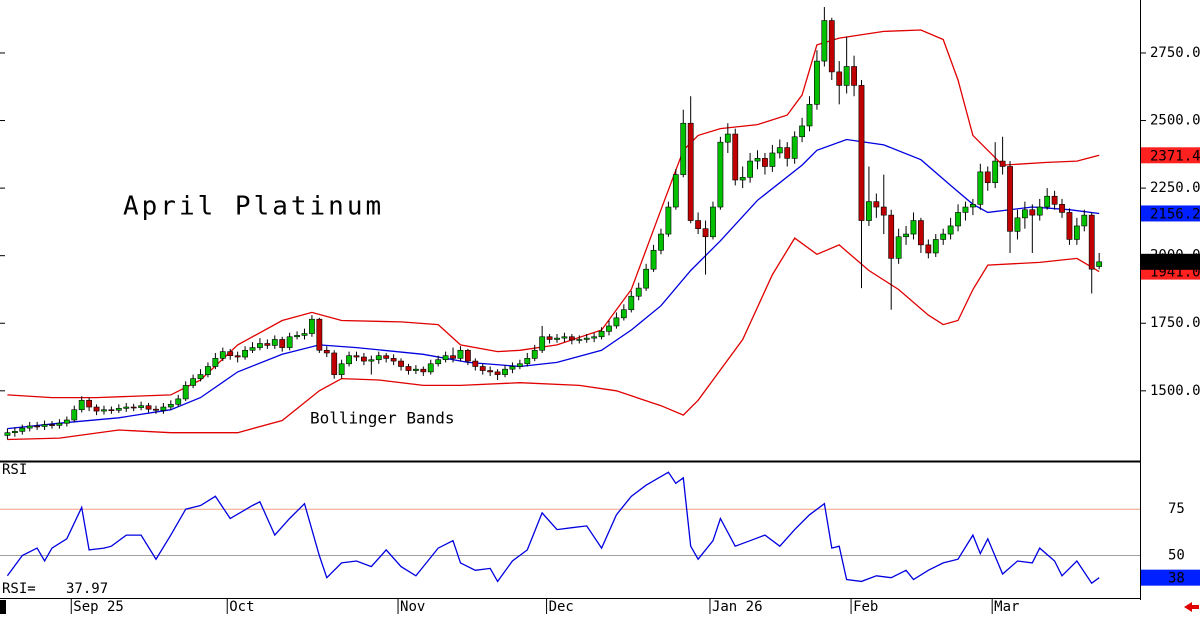 The width and height of the screenshot is (1200, 619). Describe the element at coordinates (1191, 607) in the screenshot. I see `scroll-arrow` at that location.